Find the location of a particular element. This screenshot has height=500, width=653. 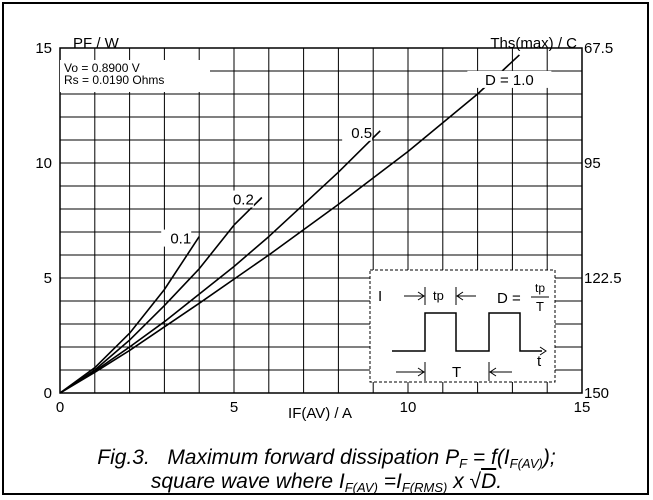

series-label-2: 0.5 is located at coordinates (361, 133).